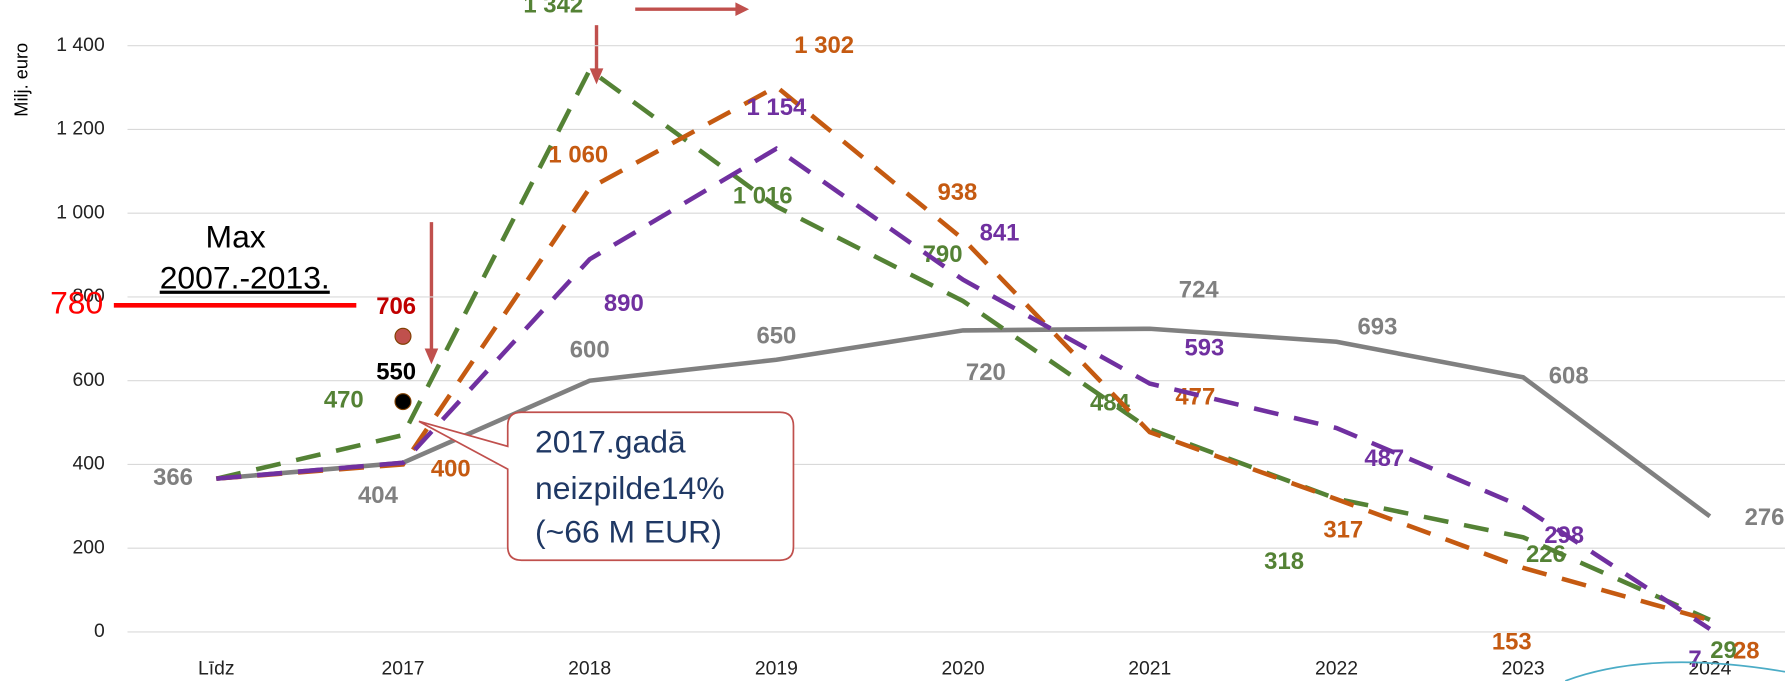  Describe the element at coordinates (578, 154) in the screenshot. I see `data-label: 1 060` at that location.